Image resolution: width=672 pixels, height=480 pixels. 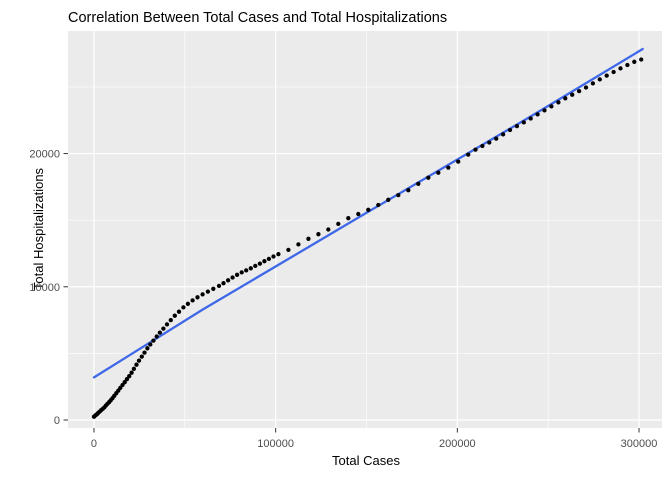 What do you see at coordinates (374, 444) in the screenshot?
I see `x-axis-tick-labels: 0 100000 200000 300000` at bounding box center [374, 444].